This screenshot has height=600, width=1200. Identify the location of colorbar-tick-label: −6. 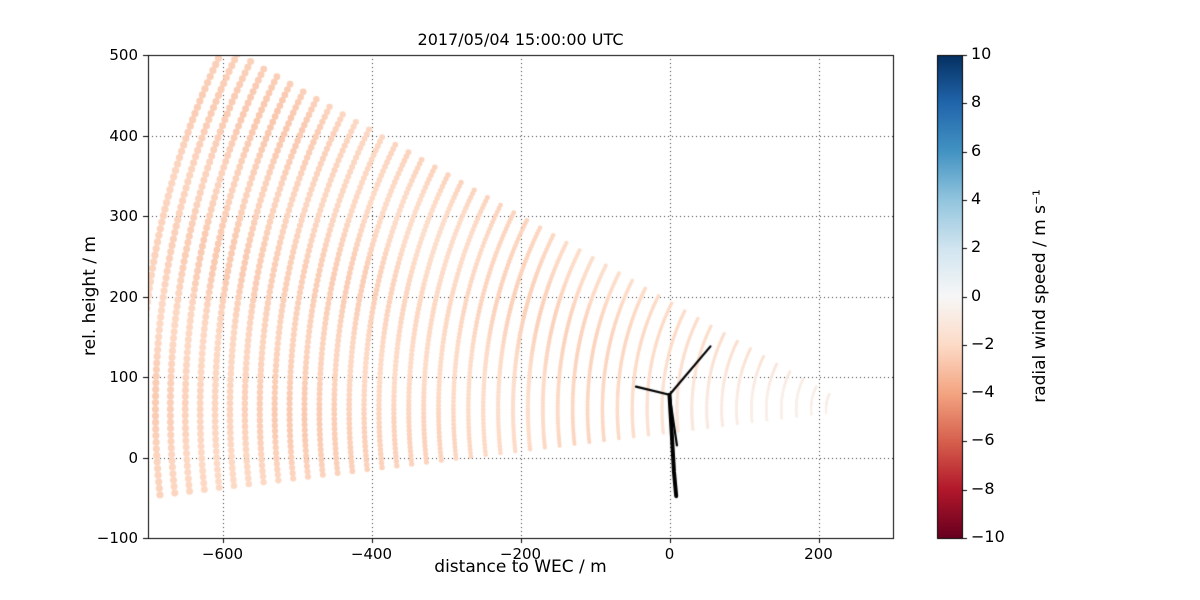
(983, 440).